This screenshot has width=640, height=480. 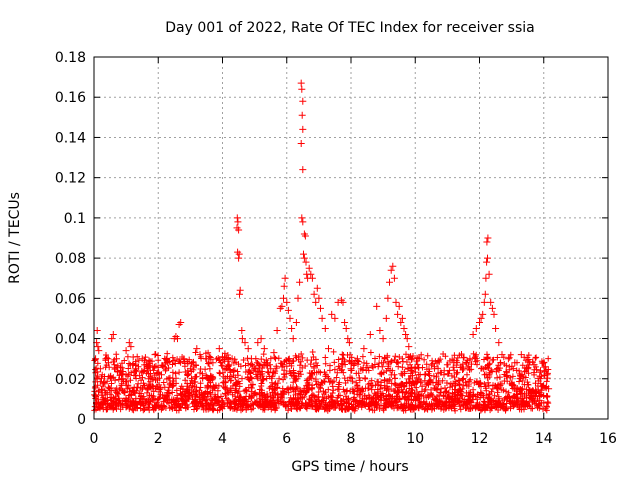 What do you see at coordinates (158, 439) in the screenshot?
I see `x-tick-label: 2` at bounding box center [158, 439].